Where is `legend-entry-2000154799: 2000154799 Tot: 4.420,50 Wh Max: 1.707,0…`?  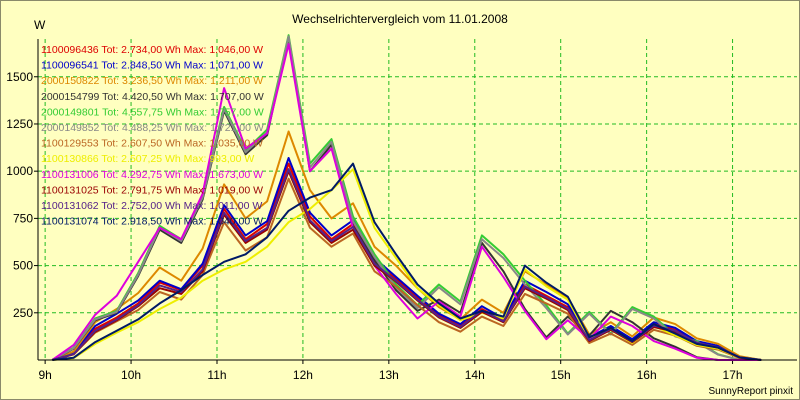
legend-entry-2000154799: 2000154799 Tot: 4.420,50 Wh Max: 1.707,0… is located at coordinates (152, 97).